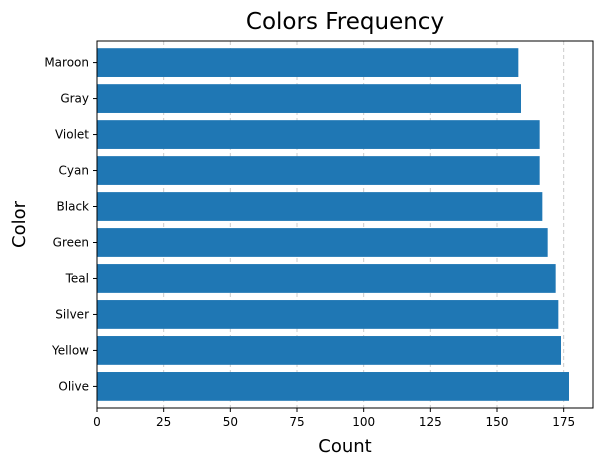 The width and height of the screenshot is (603, 470). Describe the element at coordinates (318, 134) in the screenshot. I see `bar-violet` at that location.